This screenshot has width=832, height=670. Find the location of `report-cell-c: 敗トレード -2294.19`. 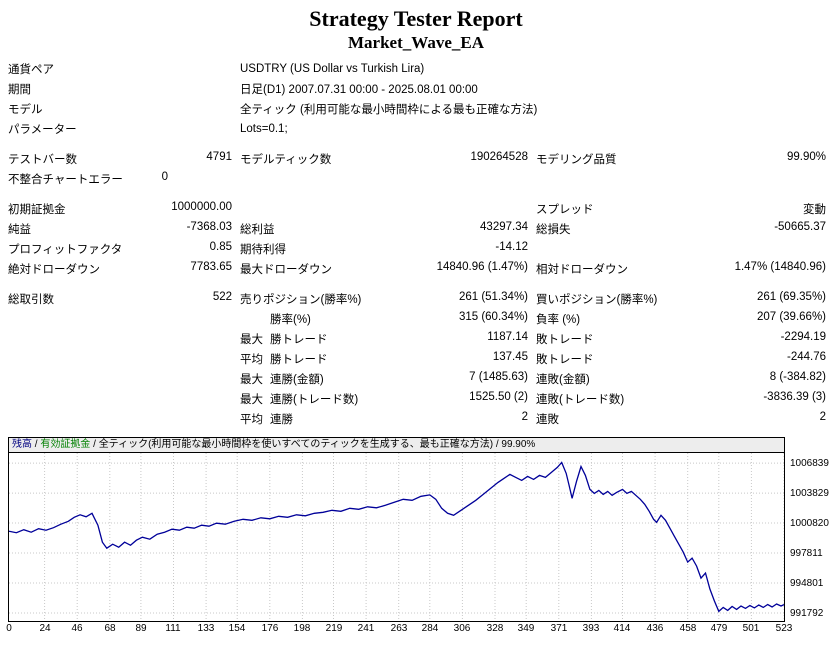

report-cell-c: 敗トレード -2294.19 is located at coordinates (681, 339).